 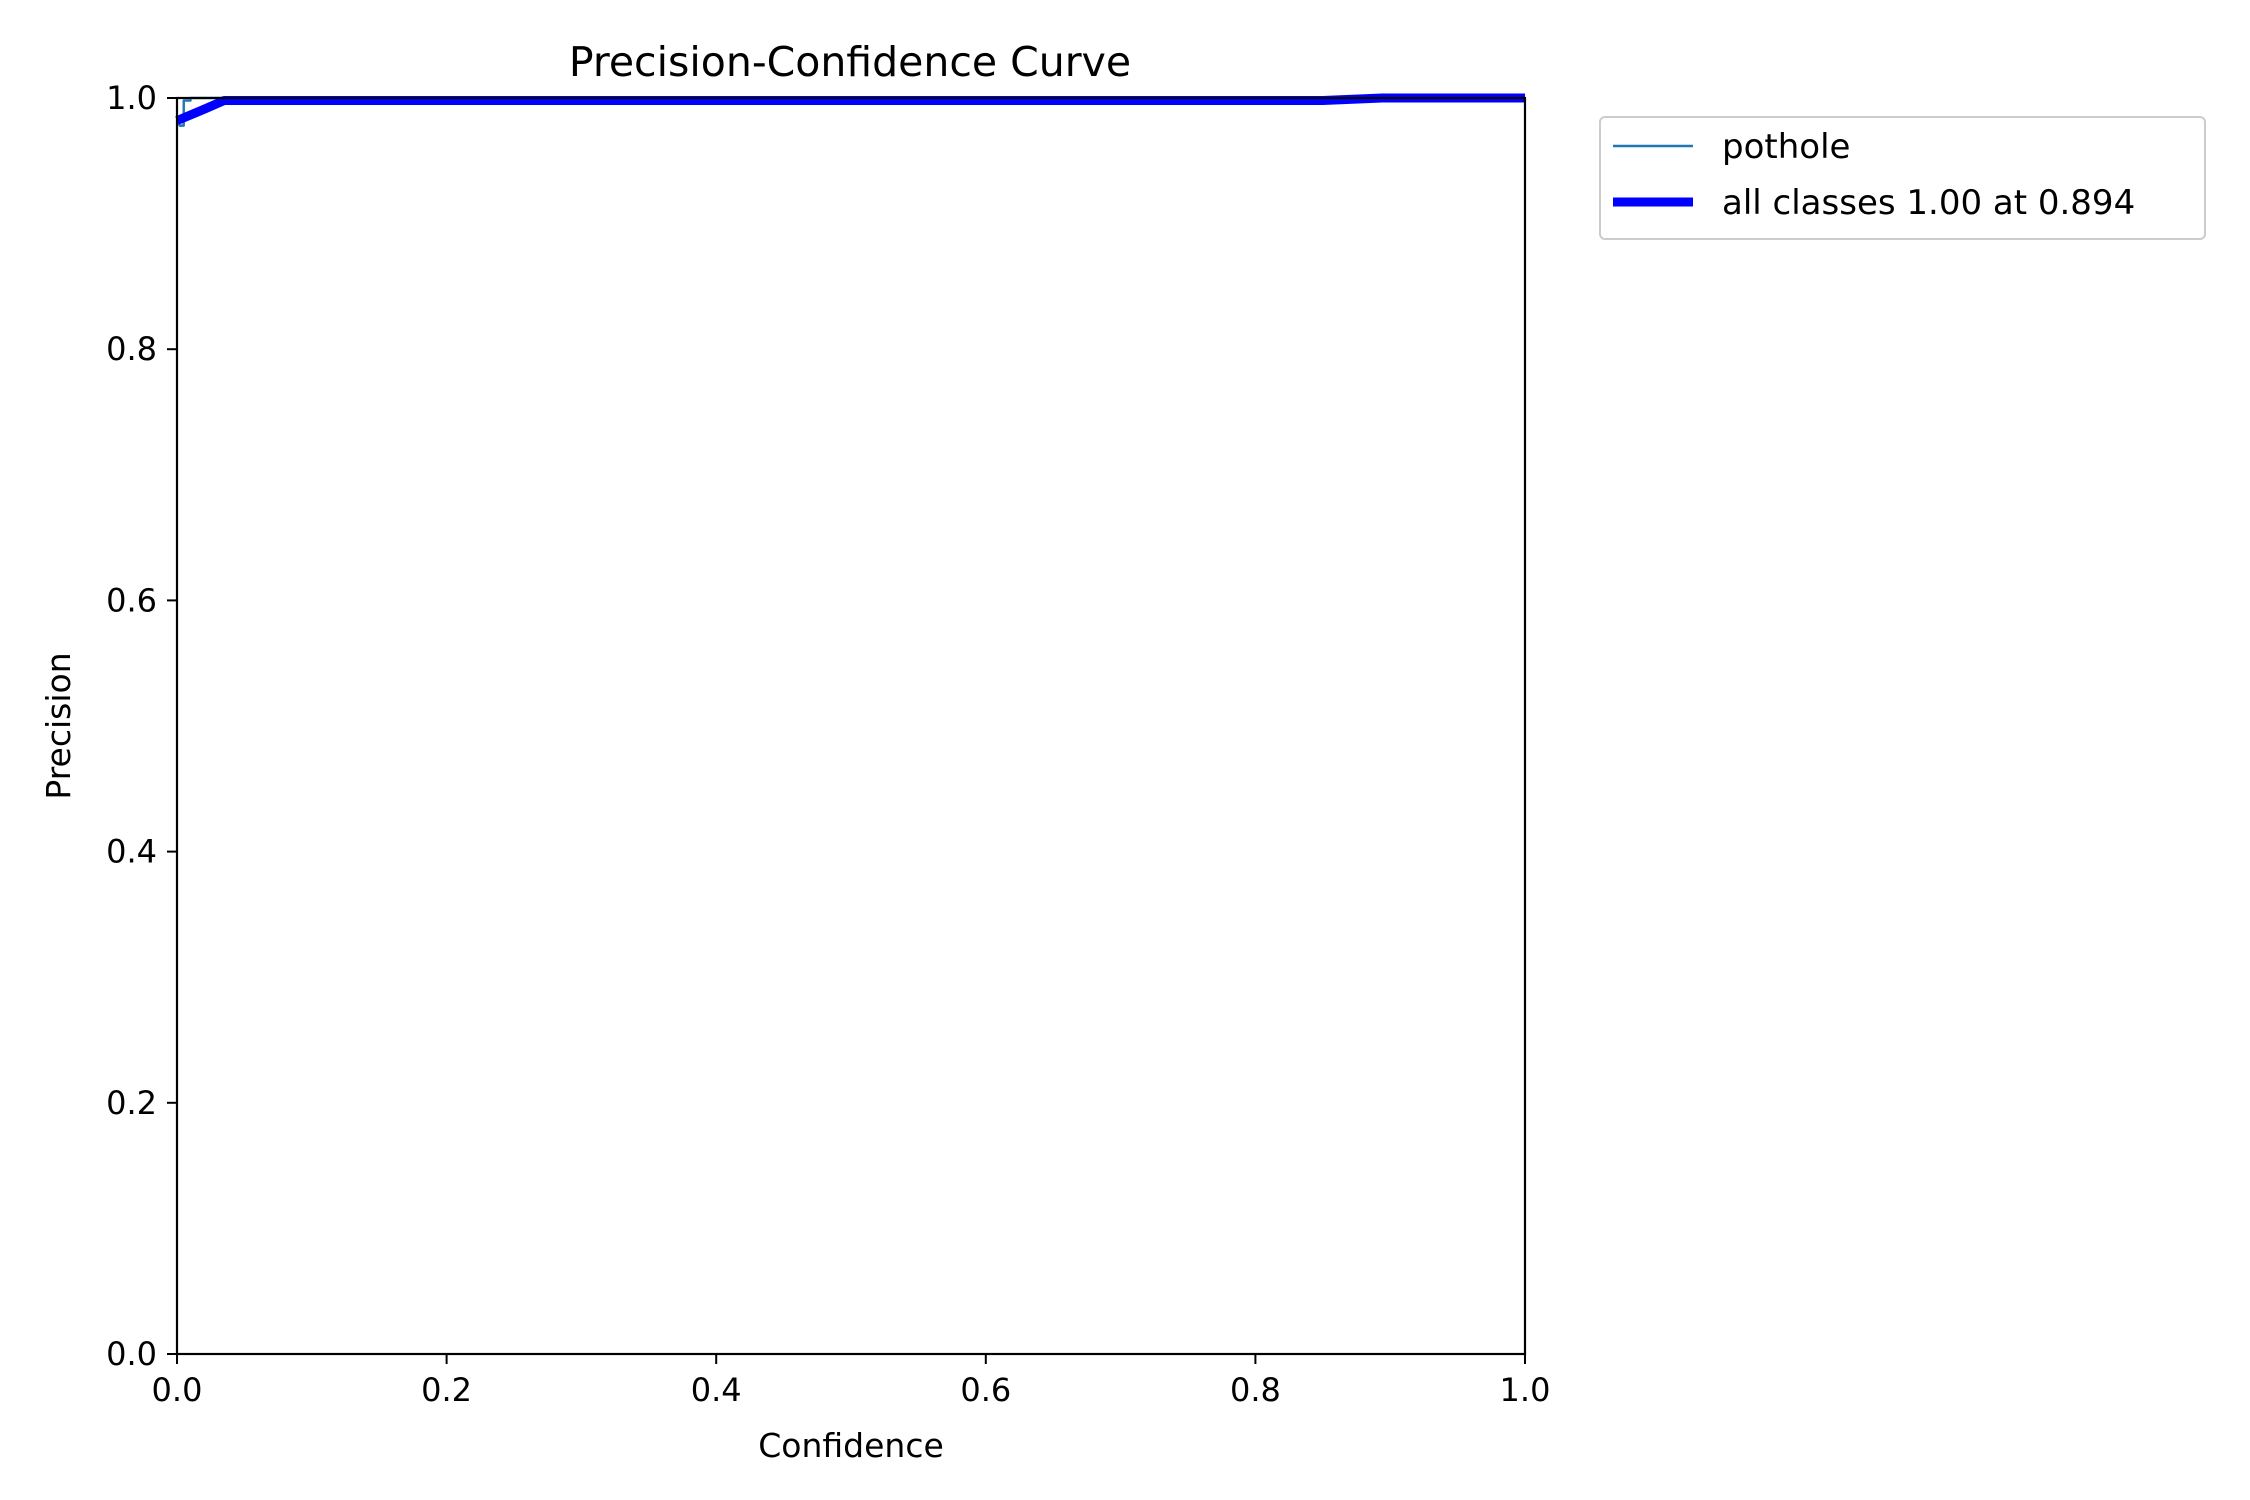 What do you see at coordinates (177, 1390) in the screenshot?
I see `x-tick-label: 0.0` at bounding box center [177, 1390].